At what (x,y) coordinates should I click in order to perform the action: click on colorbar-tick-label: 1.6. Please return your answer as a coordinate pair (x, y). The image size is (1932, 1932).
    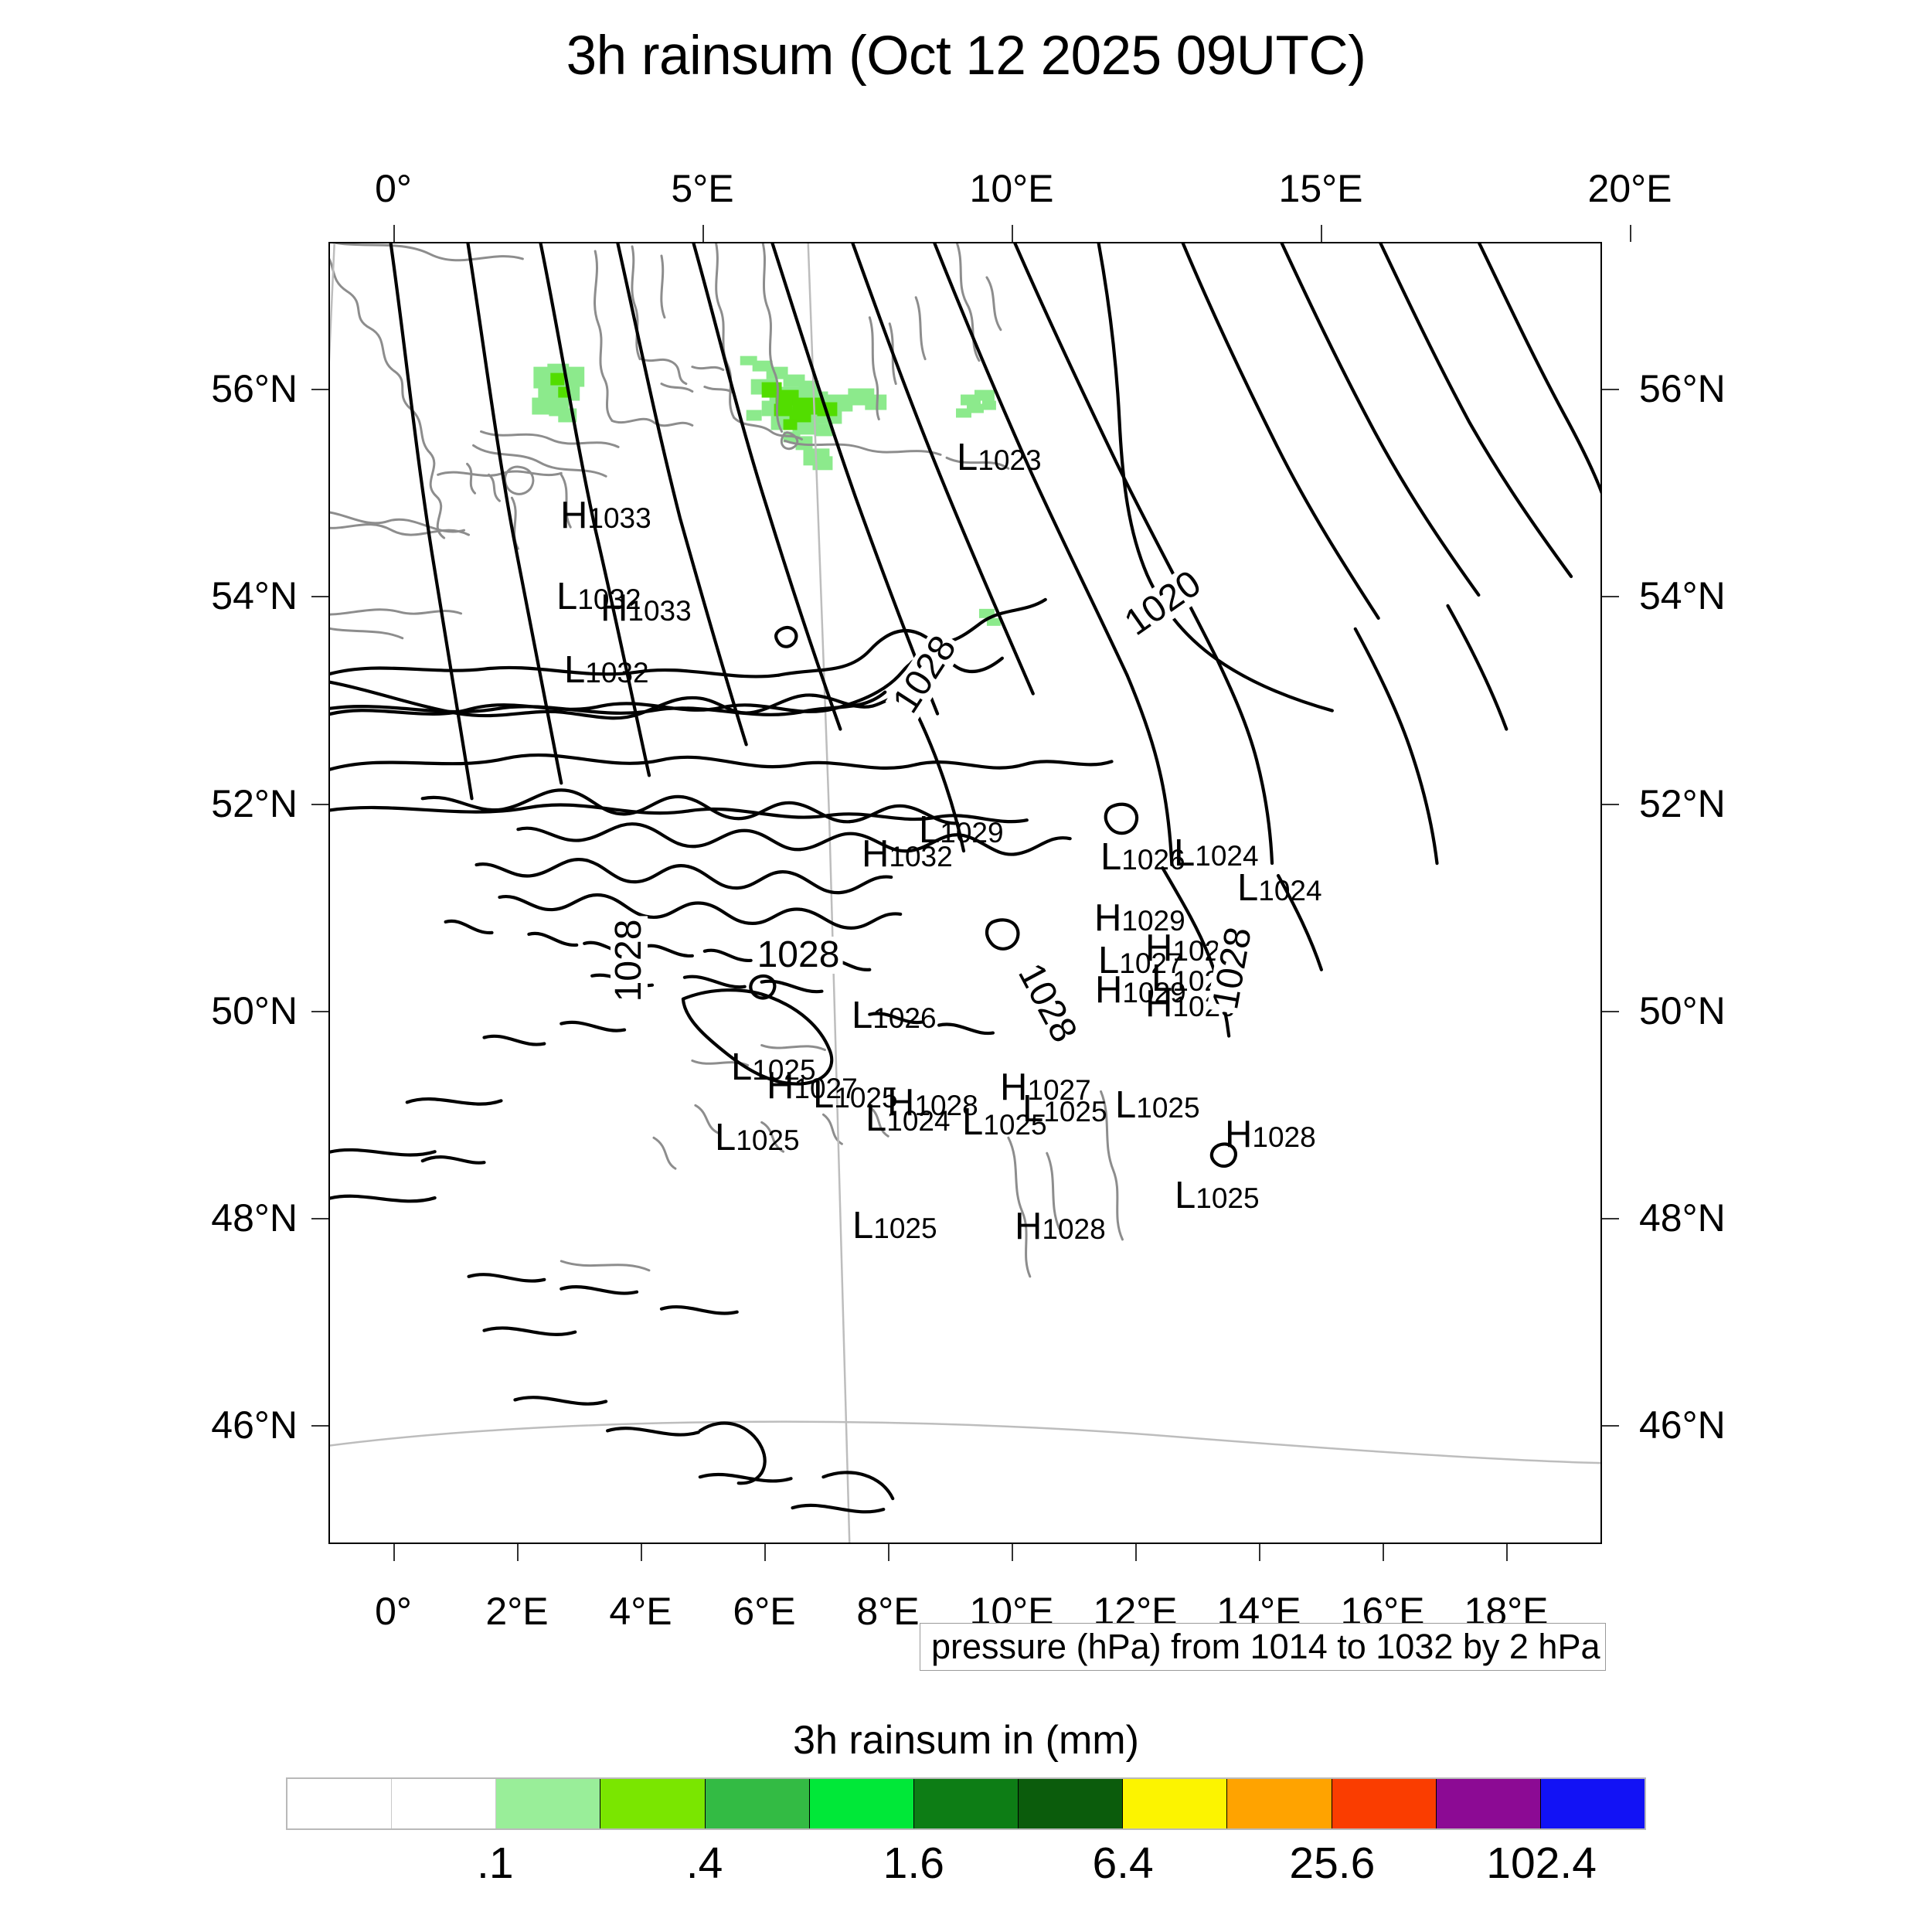
    Looking at the image, I should click on (914, 1863).